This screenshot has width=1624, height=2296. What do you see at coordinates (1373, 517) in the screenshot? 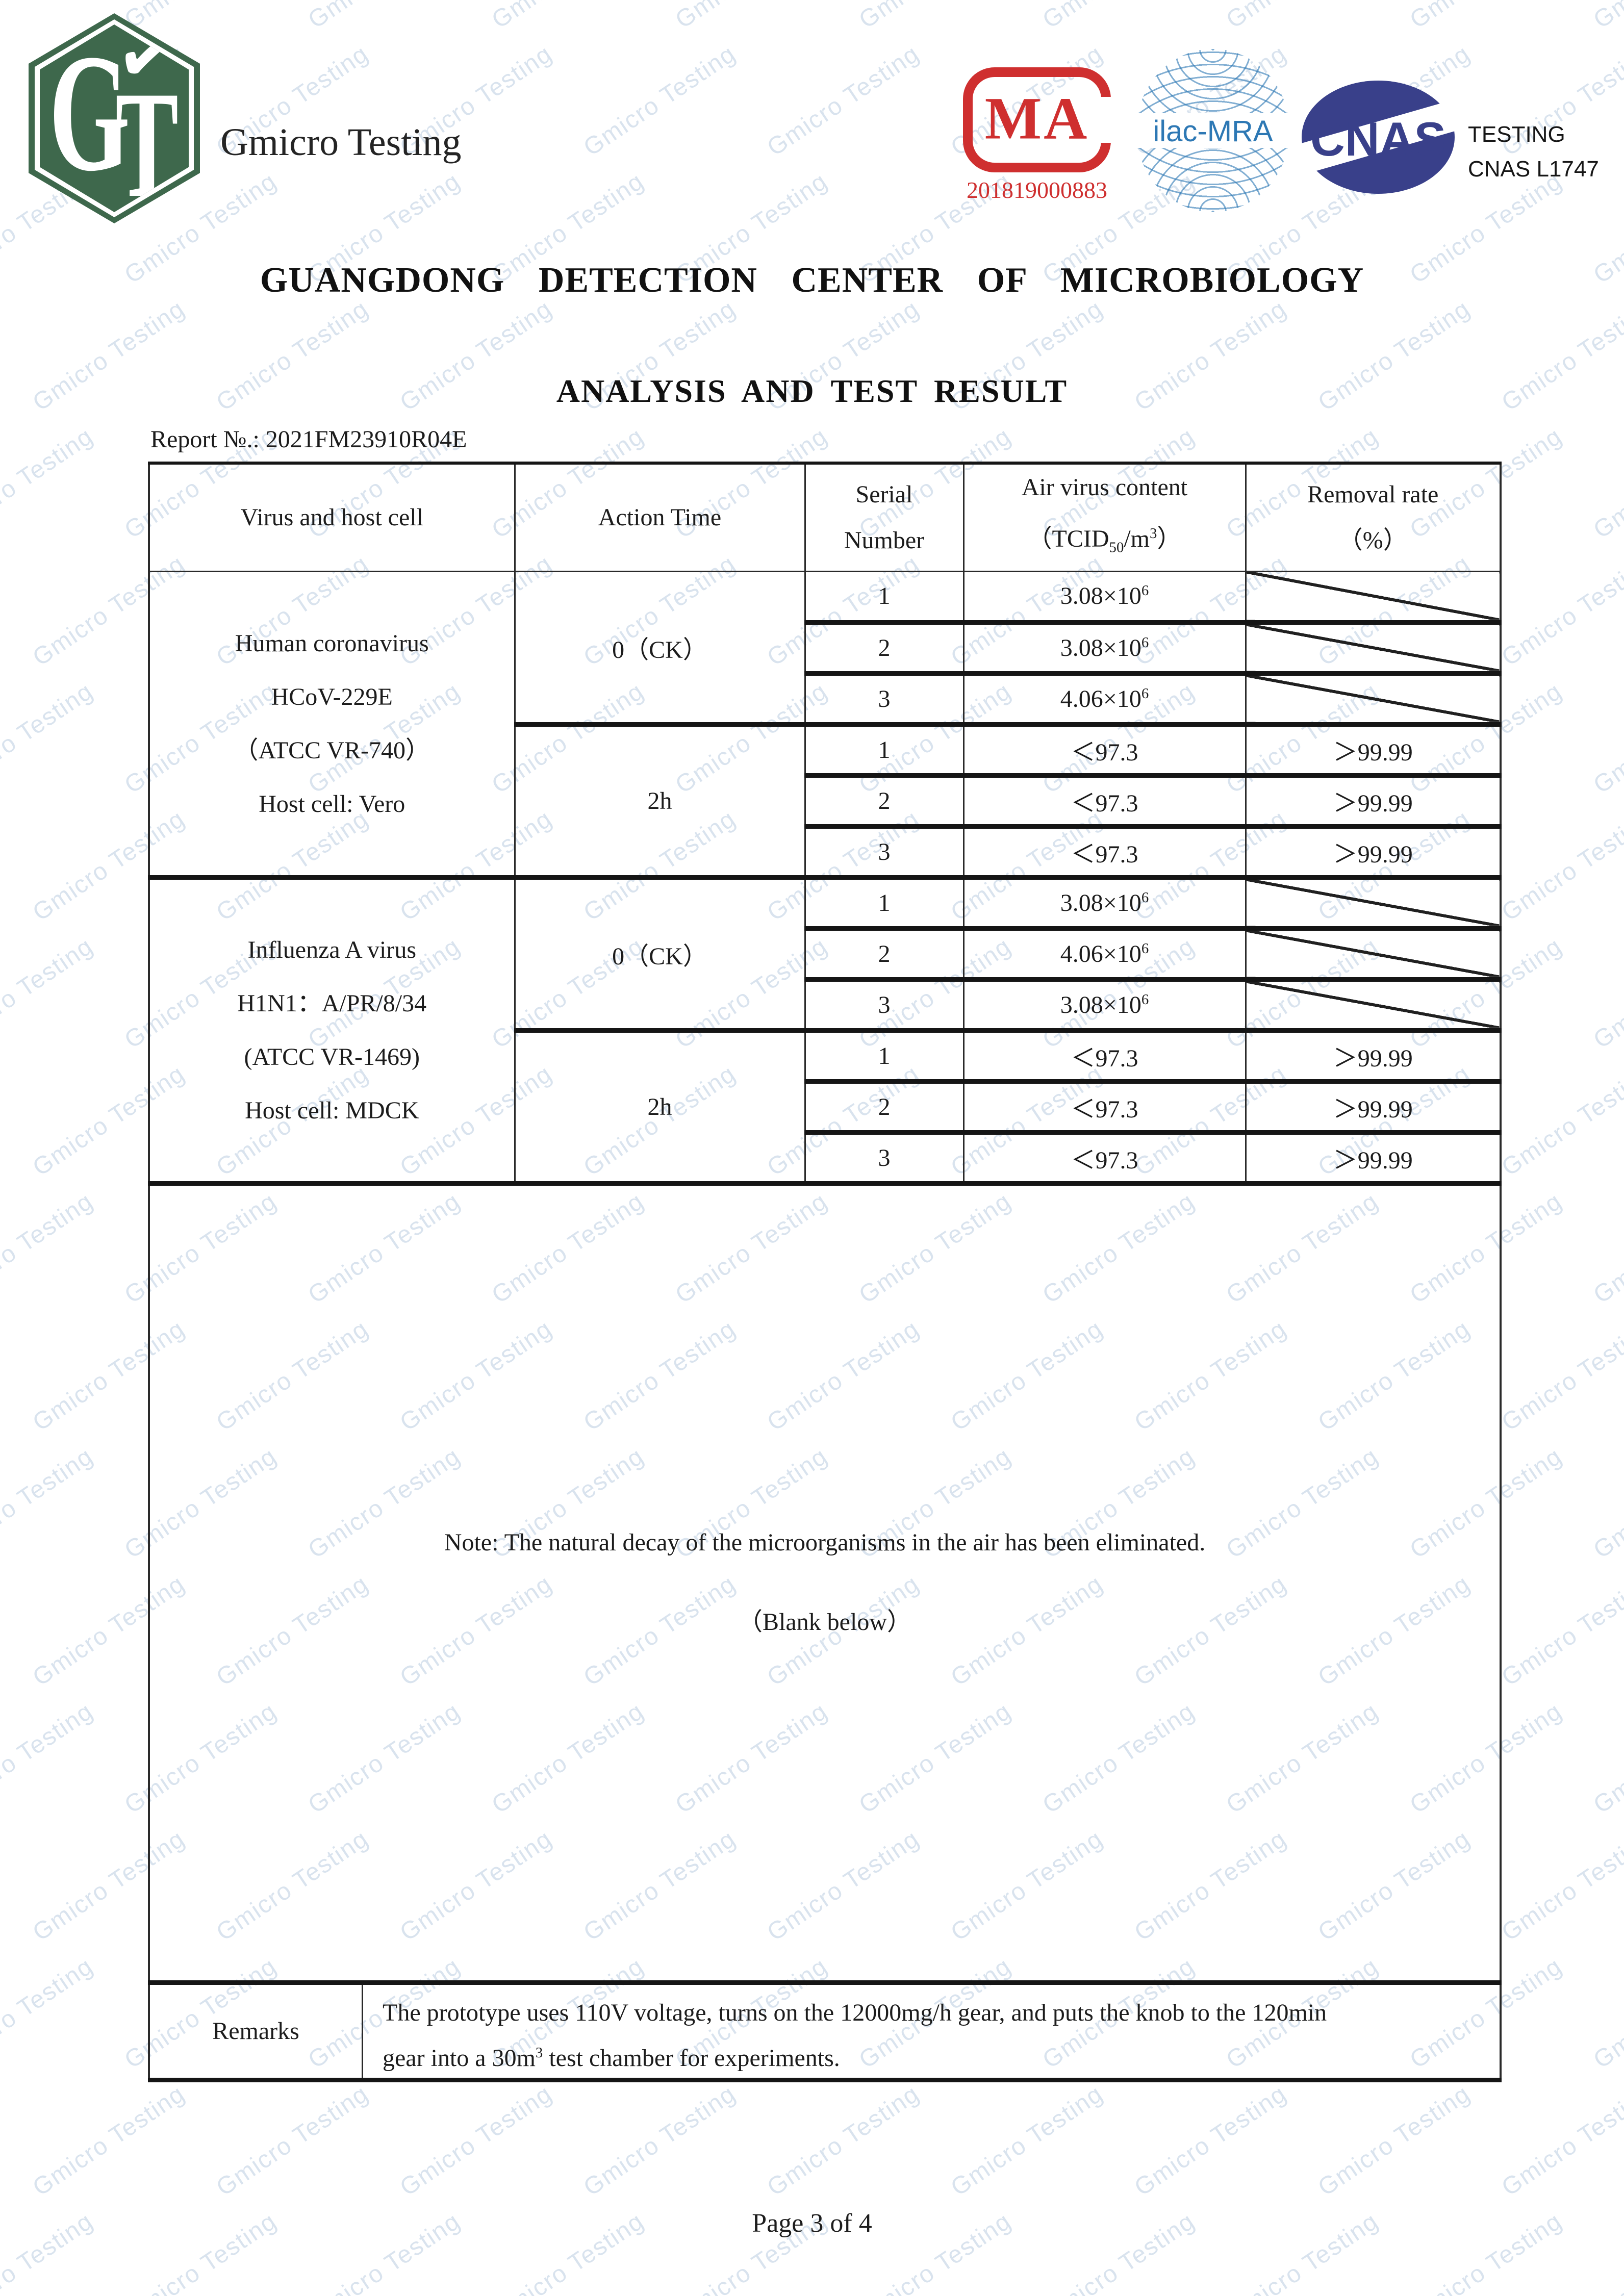
I see `col-header-removal: Removal rate （%）` at bounding box center [1373, 517].